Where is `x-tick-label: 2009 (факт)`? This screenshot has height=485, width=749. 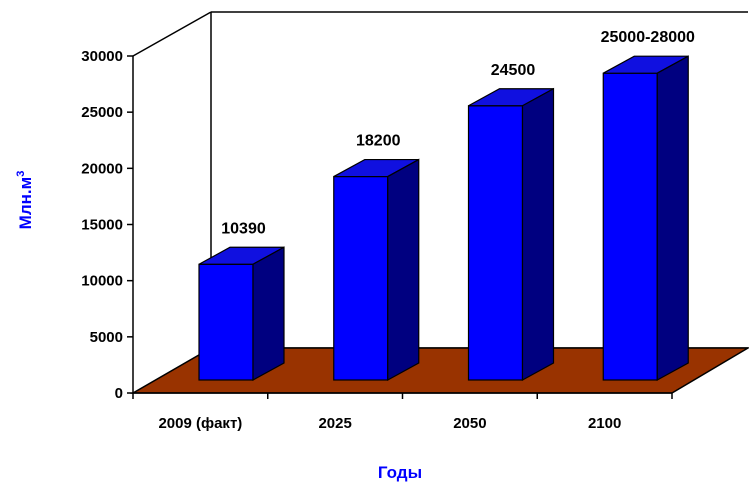
x-tick-label: 2009 (факт) is located at coordinates (200, 423).